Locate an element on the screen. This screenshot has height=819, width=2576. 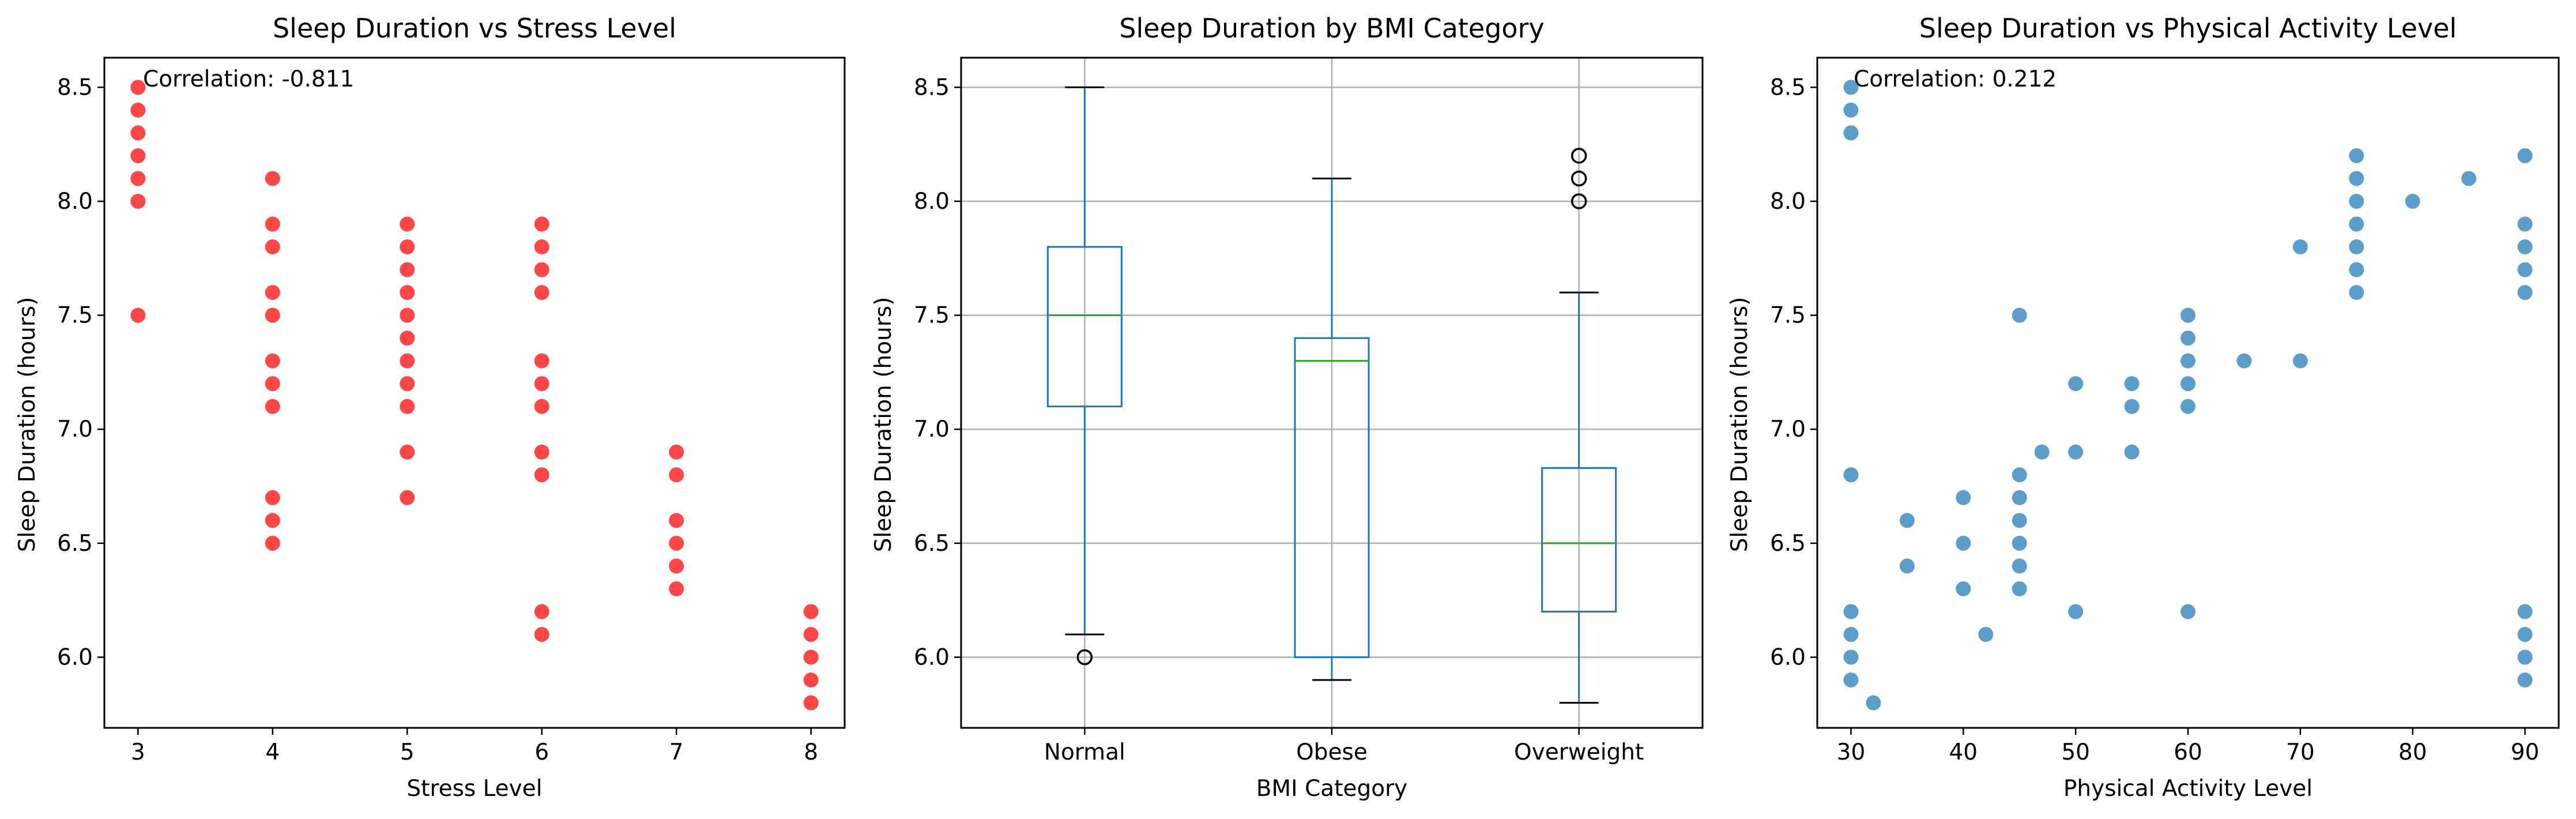
x-tick-label: Obese is located at coordinates (1332, 752).